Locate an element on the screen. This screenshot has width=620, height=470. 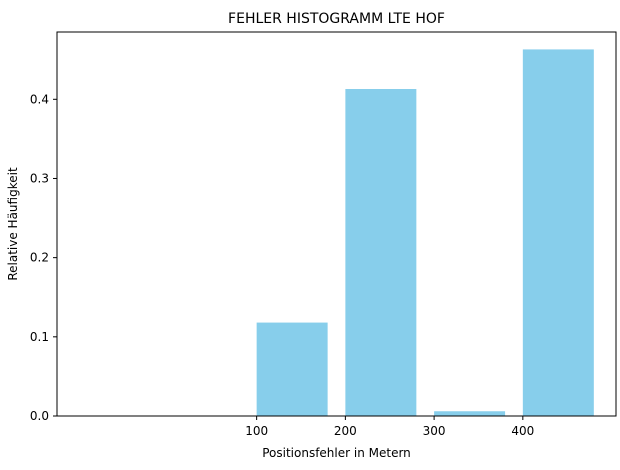
y-tick-label-0: 0.0 is located at coordinates (39, 416).